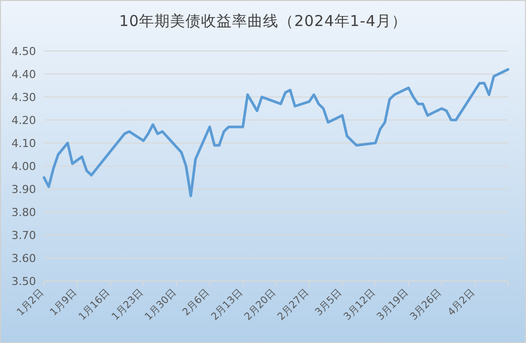 The width and height of the screenshot is (526, 343). Describe the element at coordinates (360, 305) in the screenshot. I see `x-tick-label: 3月12日` at that location.